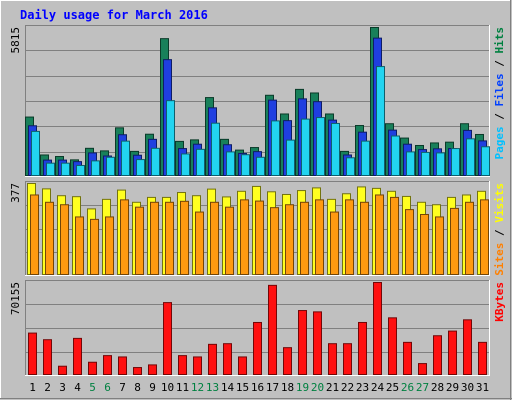  Describe the element at coordinates (197, 387) in the screenshot. I see `x-tick-label: 12` at that location.